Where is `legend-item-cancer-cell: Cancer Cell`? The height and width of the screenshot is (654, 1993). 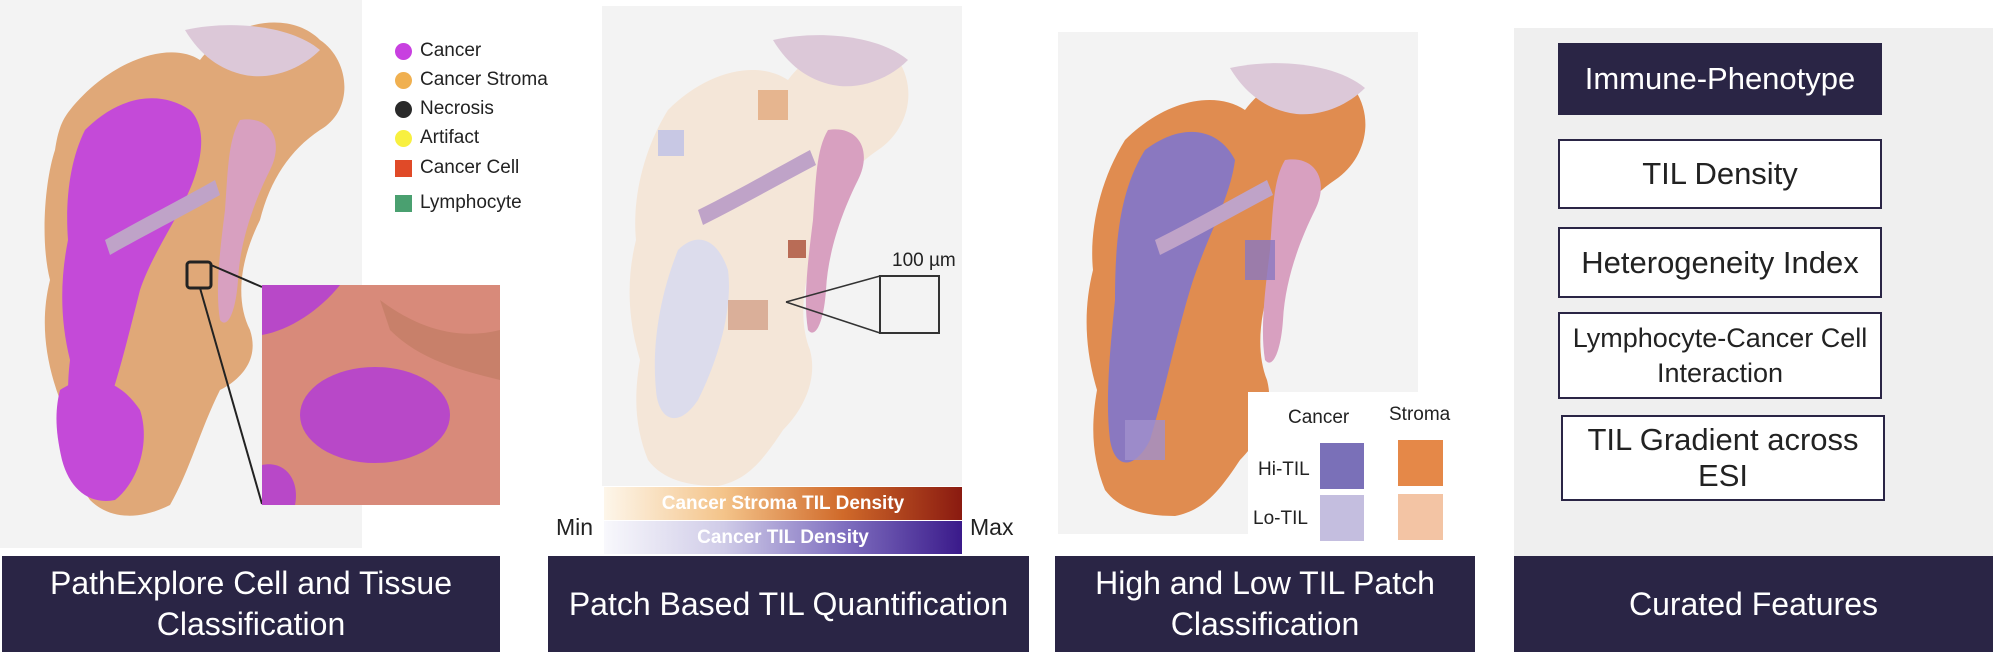 legend-item-cancer-cell: Cancer Cell is located at coordinates (457, 168).